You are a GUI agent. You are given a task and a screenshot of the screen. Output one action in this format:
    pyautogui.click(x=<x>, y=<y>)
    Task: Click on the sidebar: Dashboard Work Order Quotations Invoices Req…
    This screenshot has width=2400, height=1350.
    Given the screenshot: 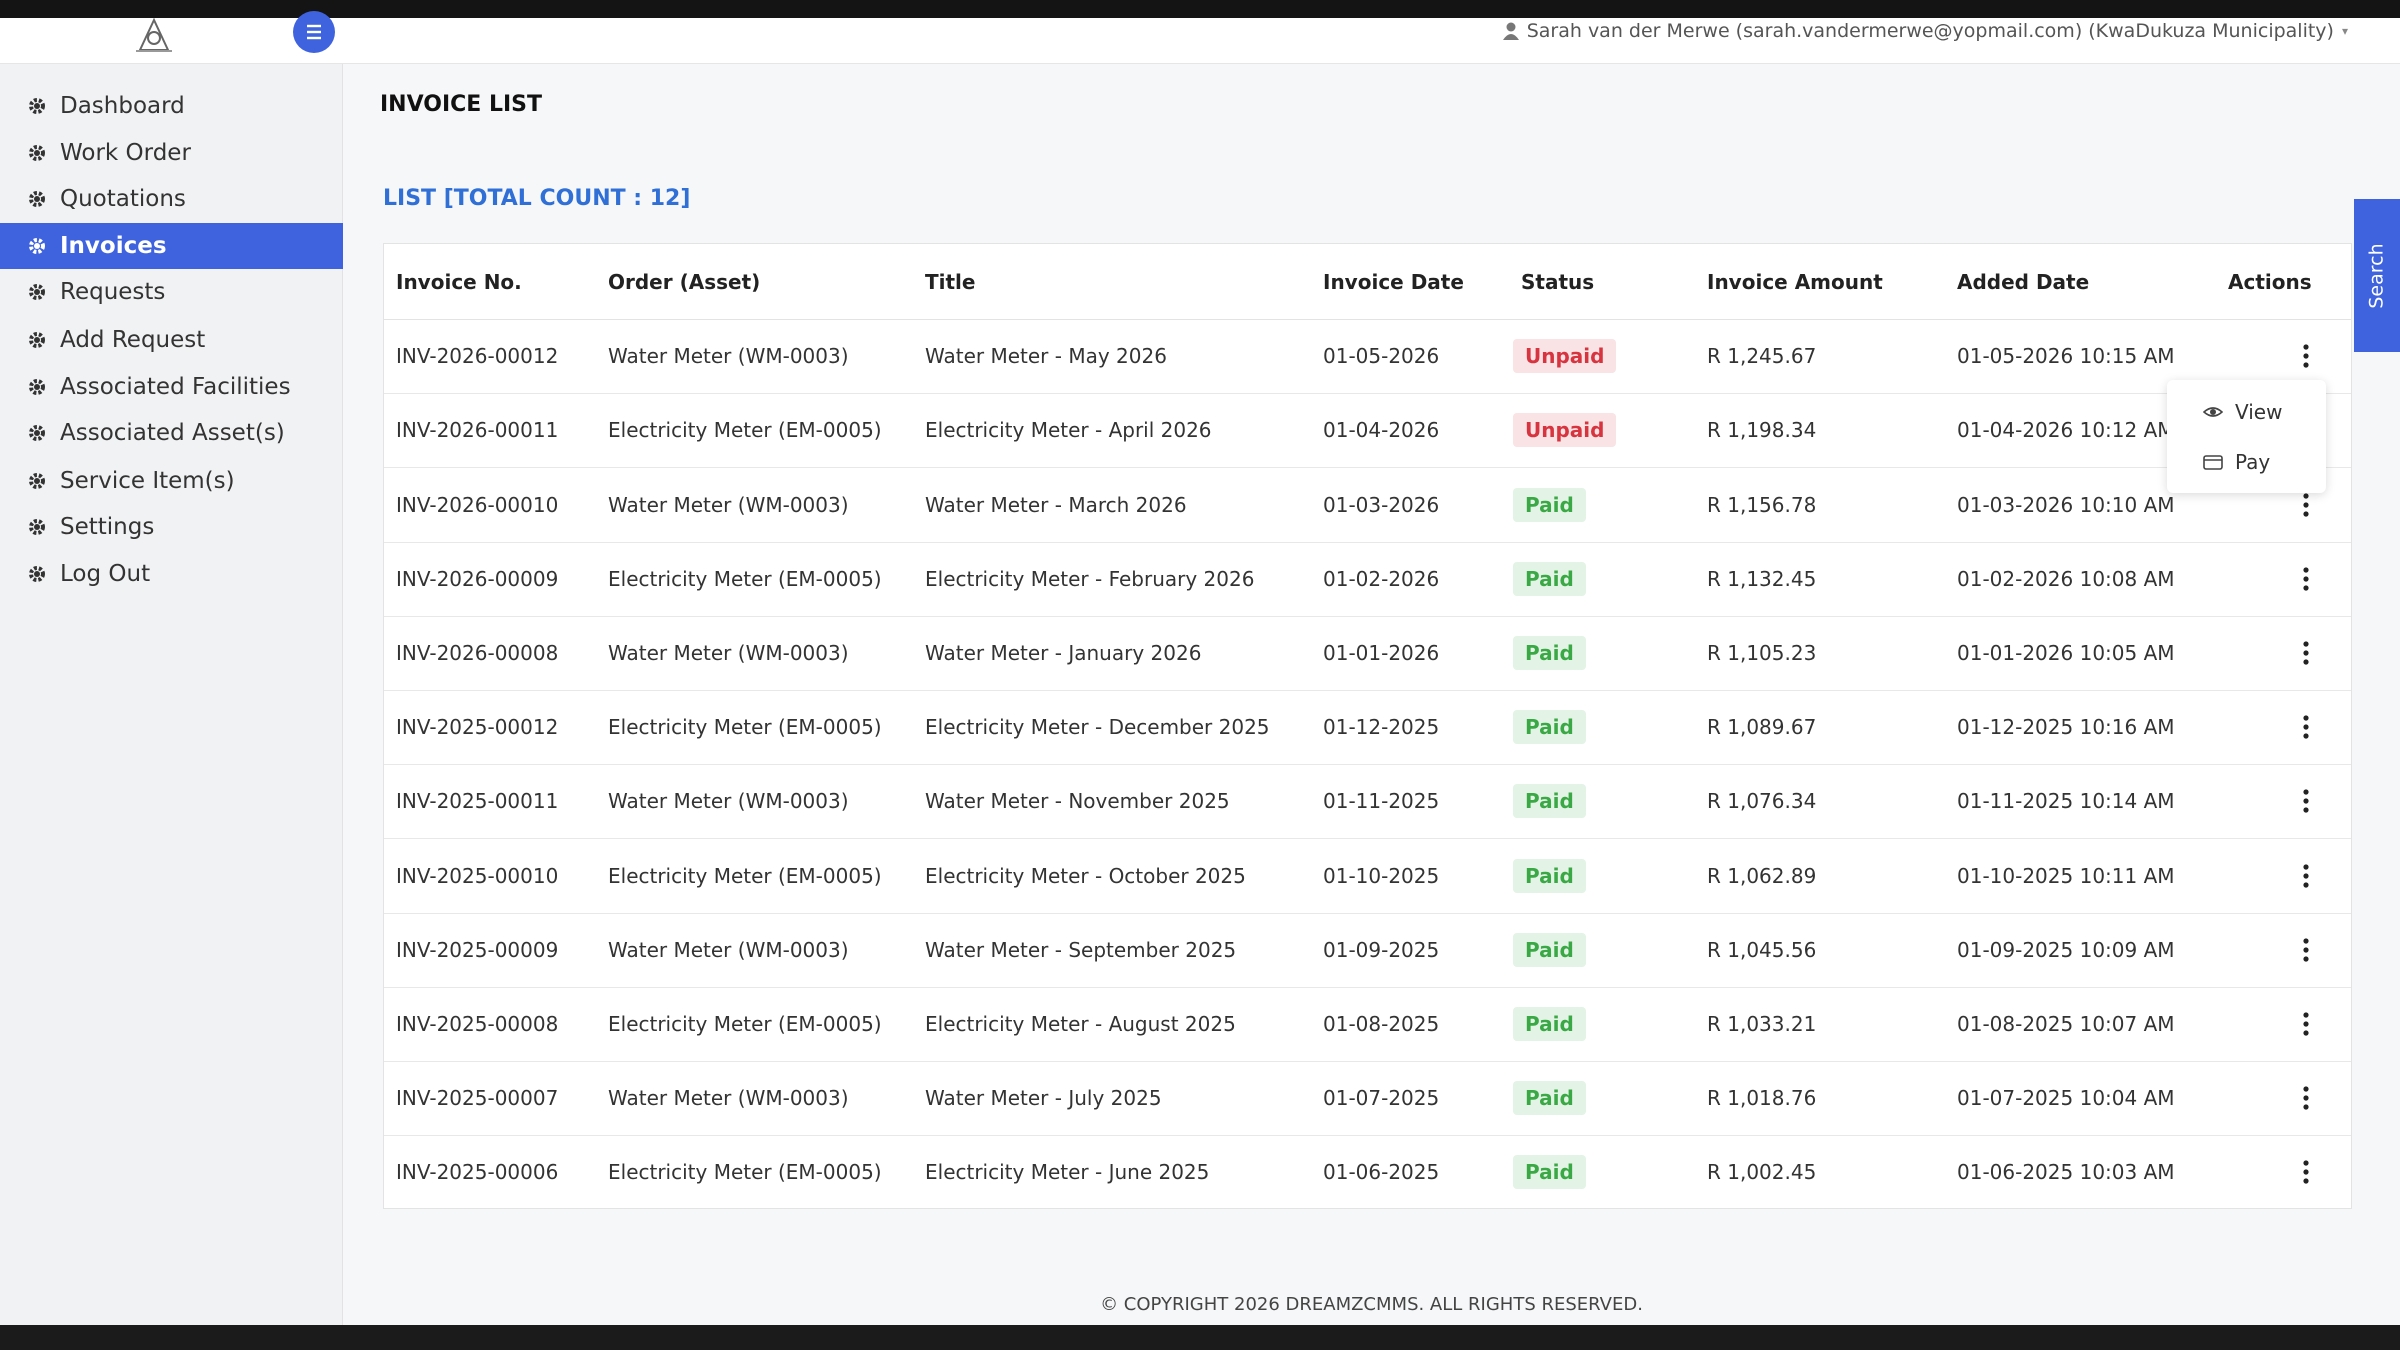 What is the action you would take?
    pyautogui.click(x=171, y=694)
    